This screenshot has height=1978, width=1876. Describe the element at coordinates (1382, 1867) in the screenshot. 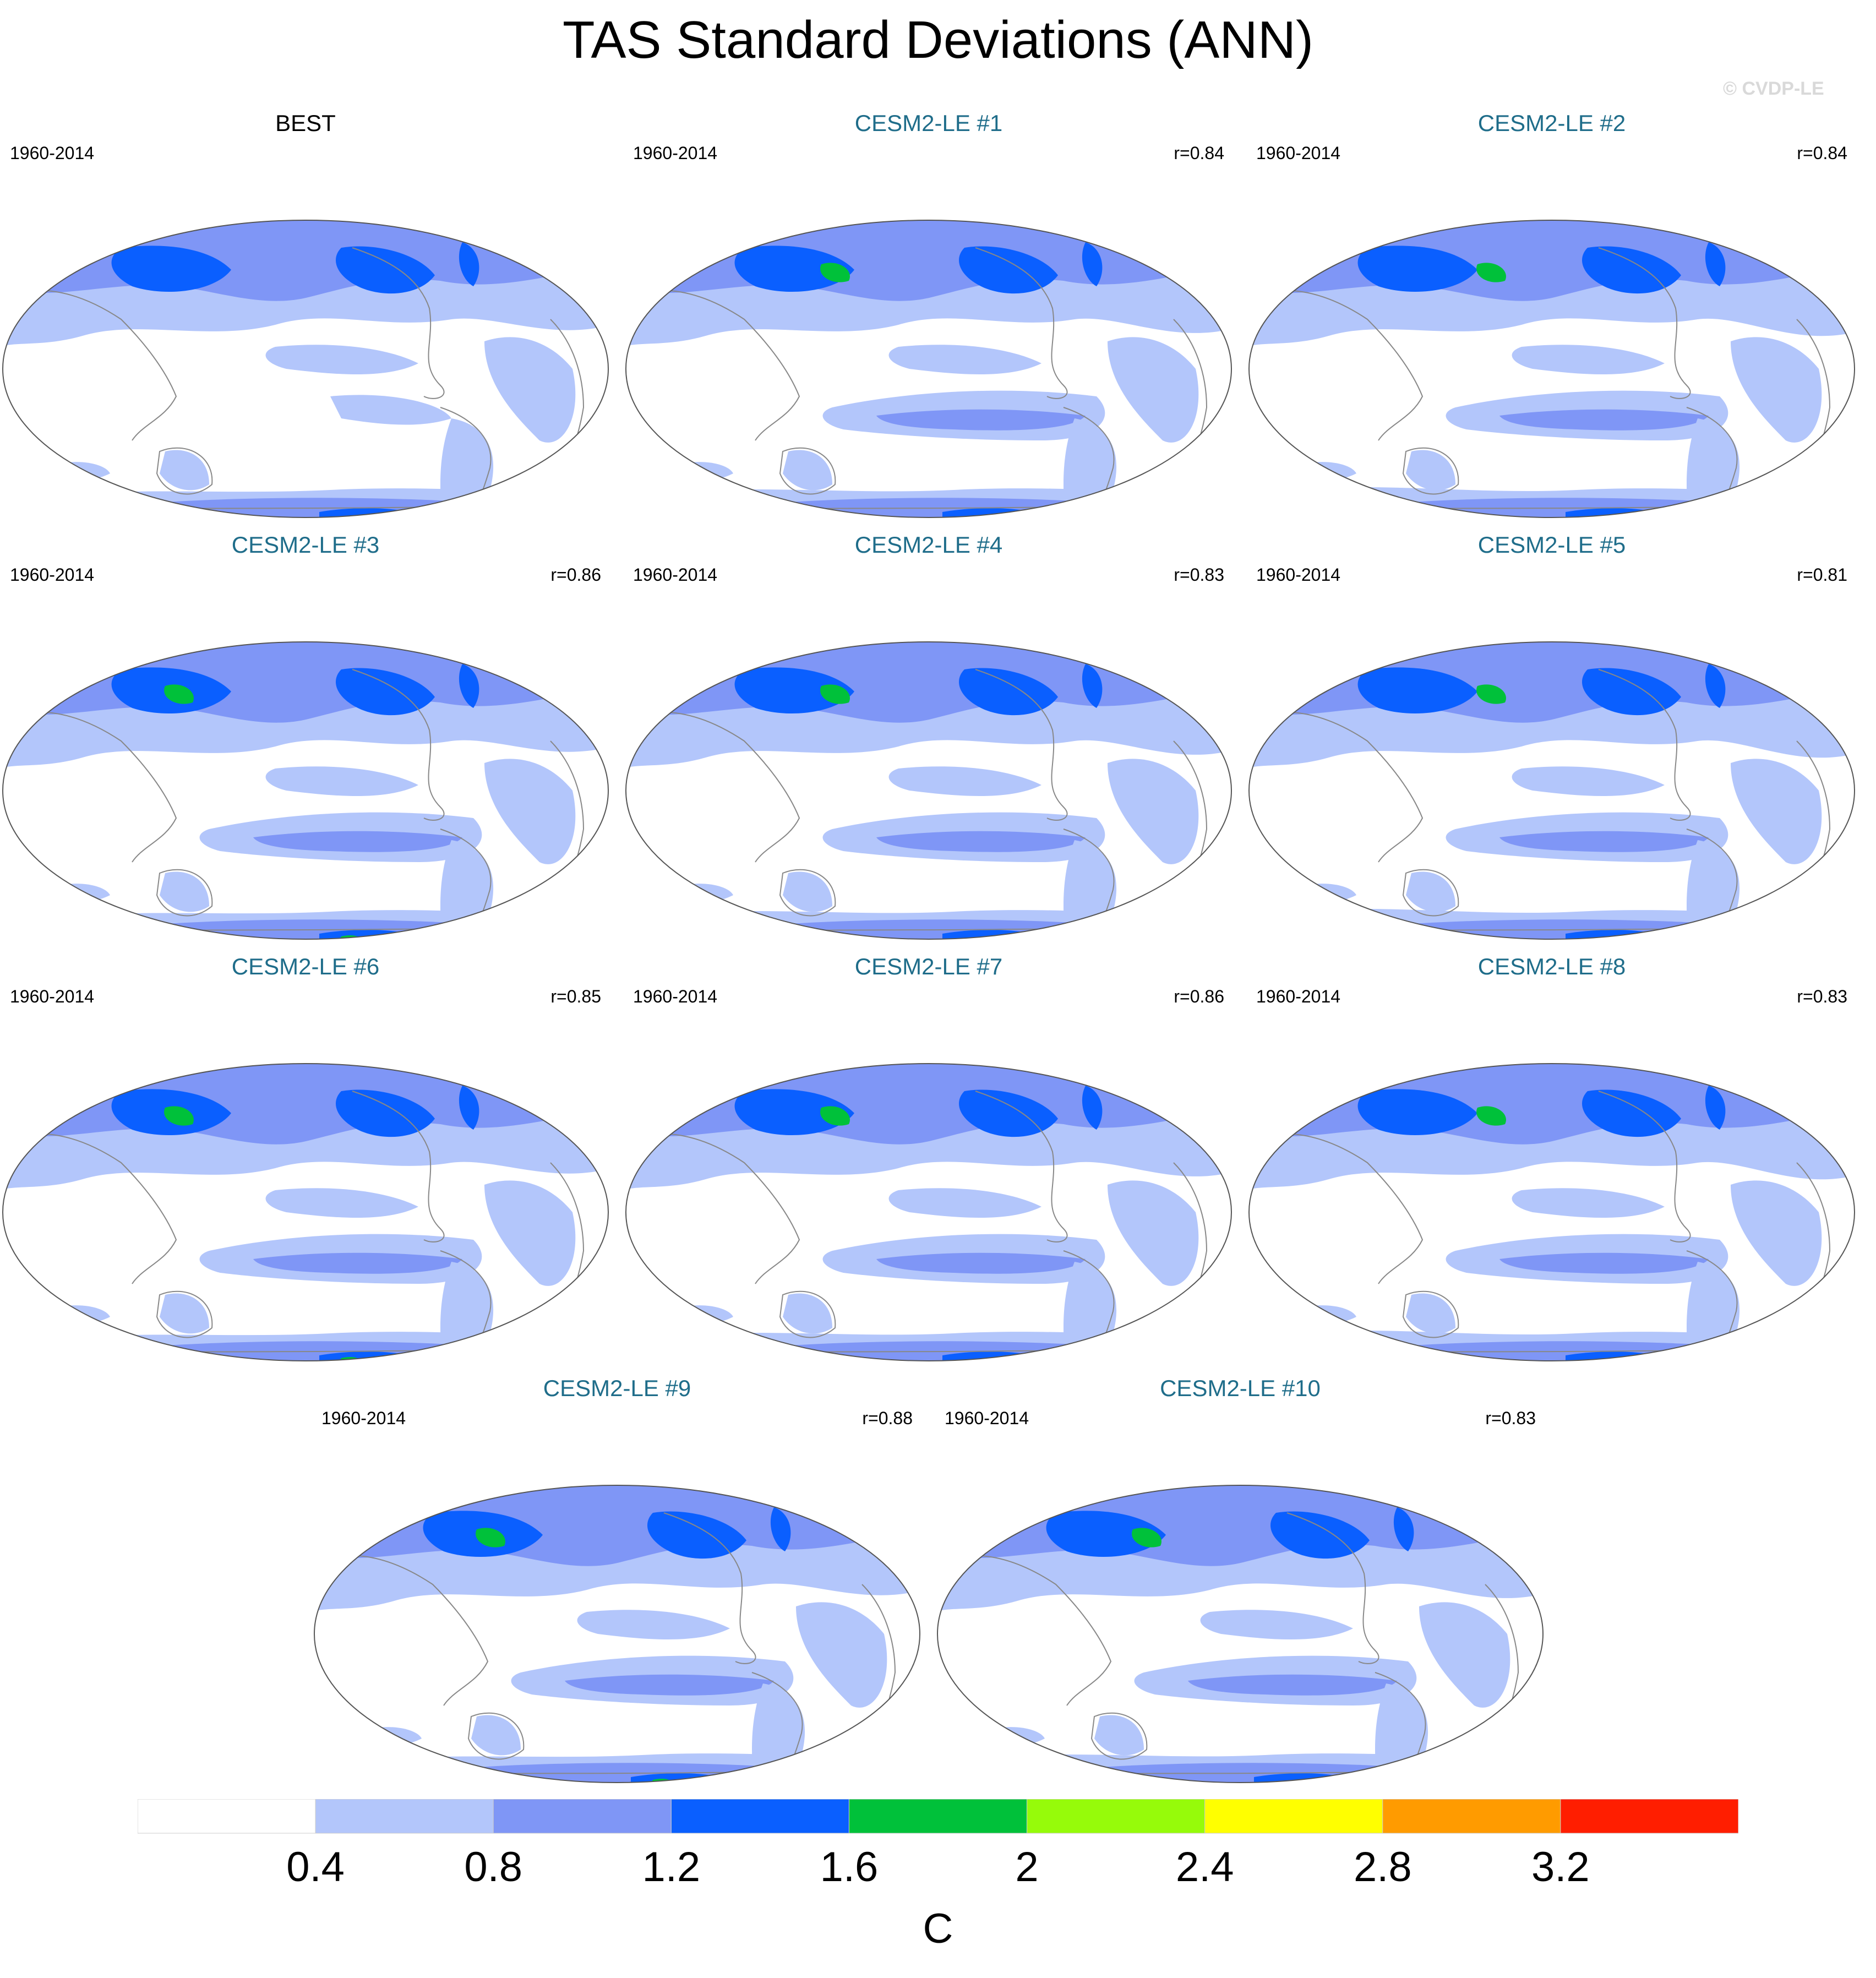

I see `colorbar-tick-label: 2.8` at that location.